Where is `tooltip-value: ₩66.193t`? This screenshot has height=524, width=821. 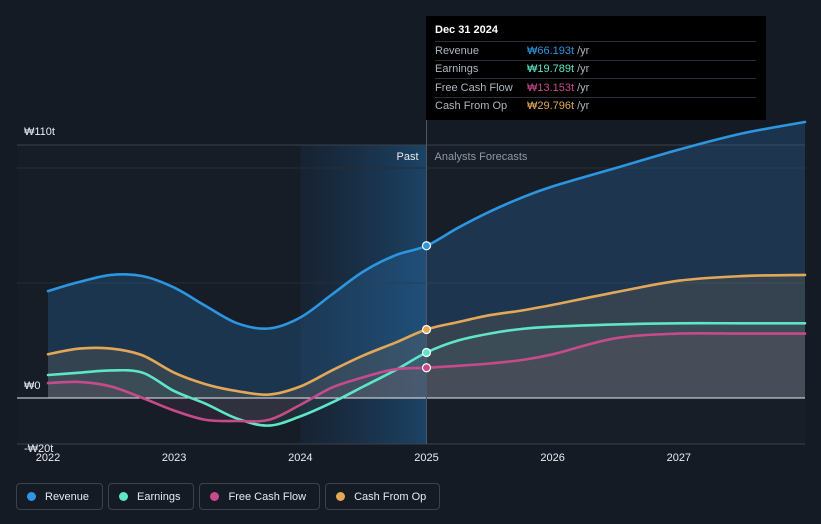
tooltip-value: ₩66.193t is located at coordinates (551, 50).